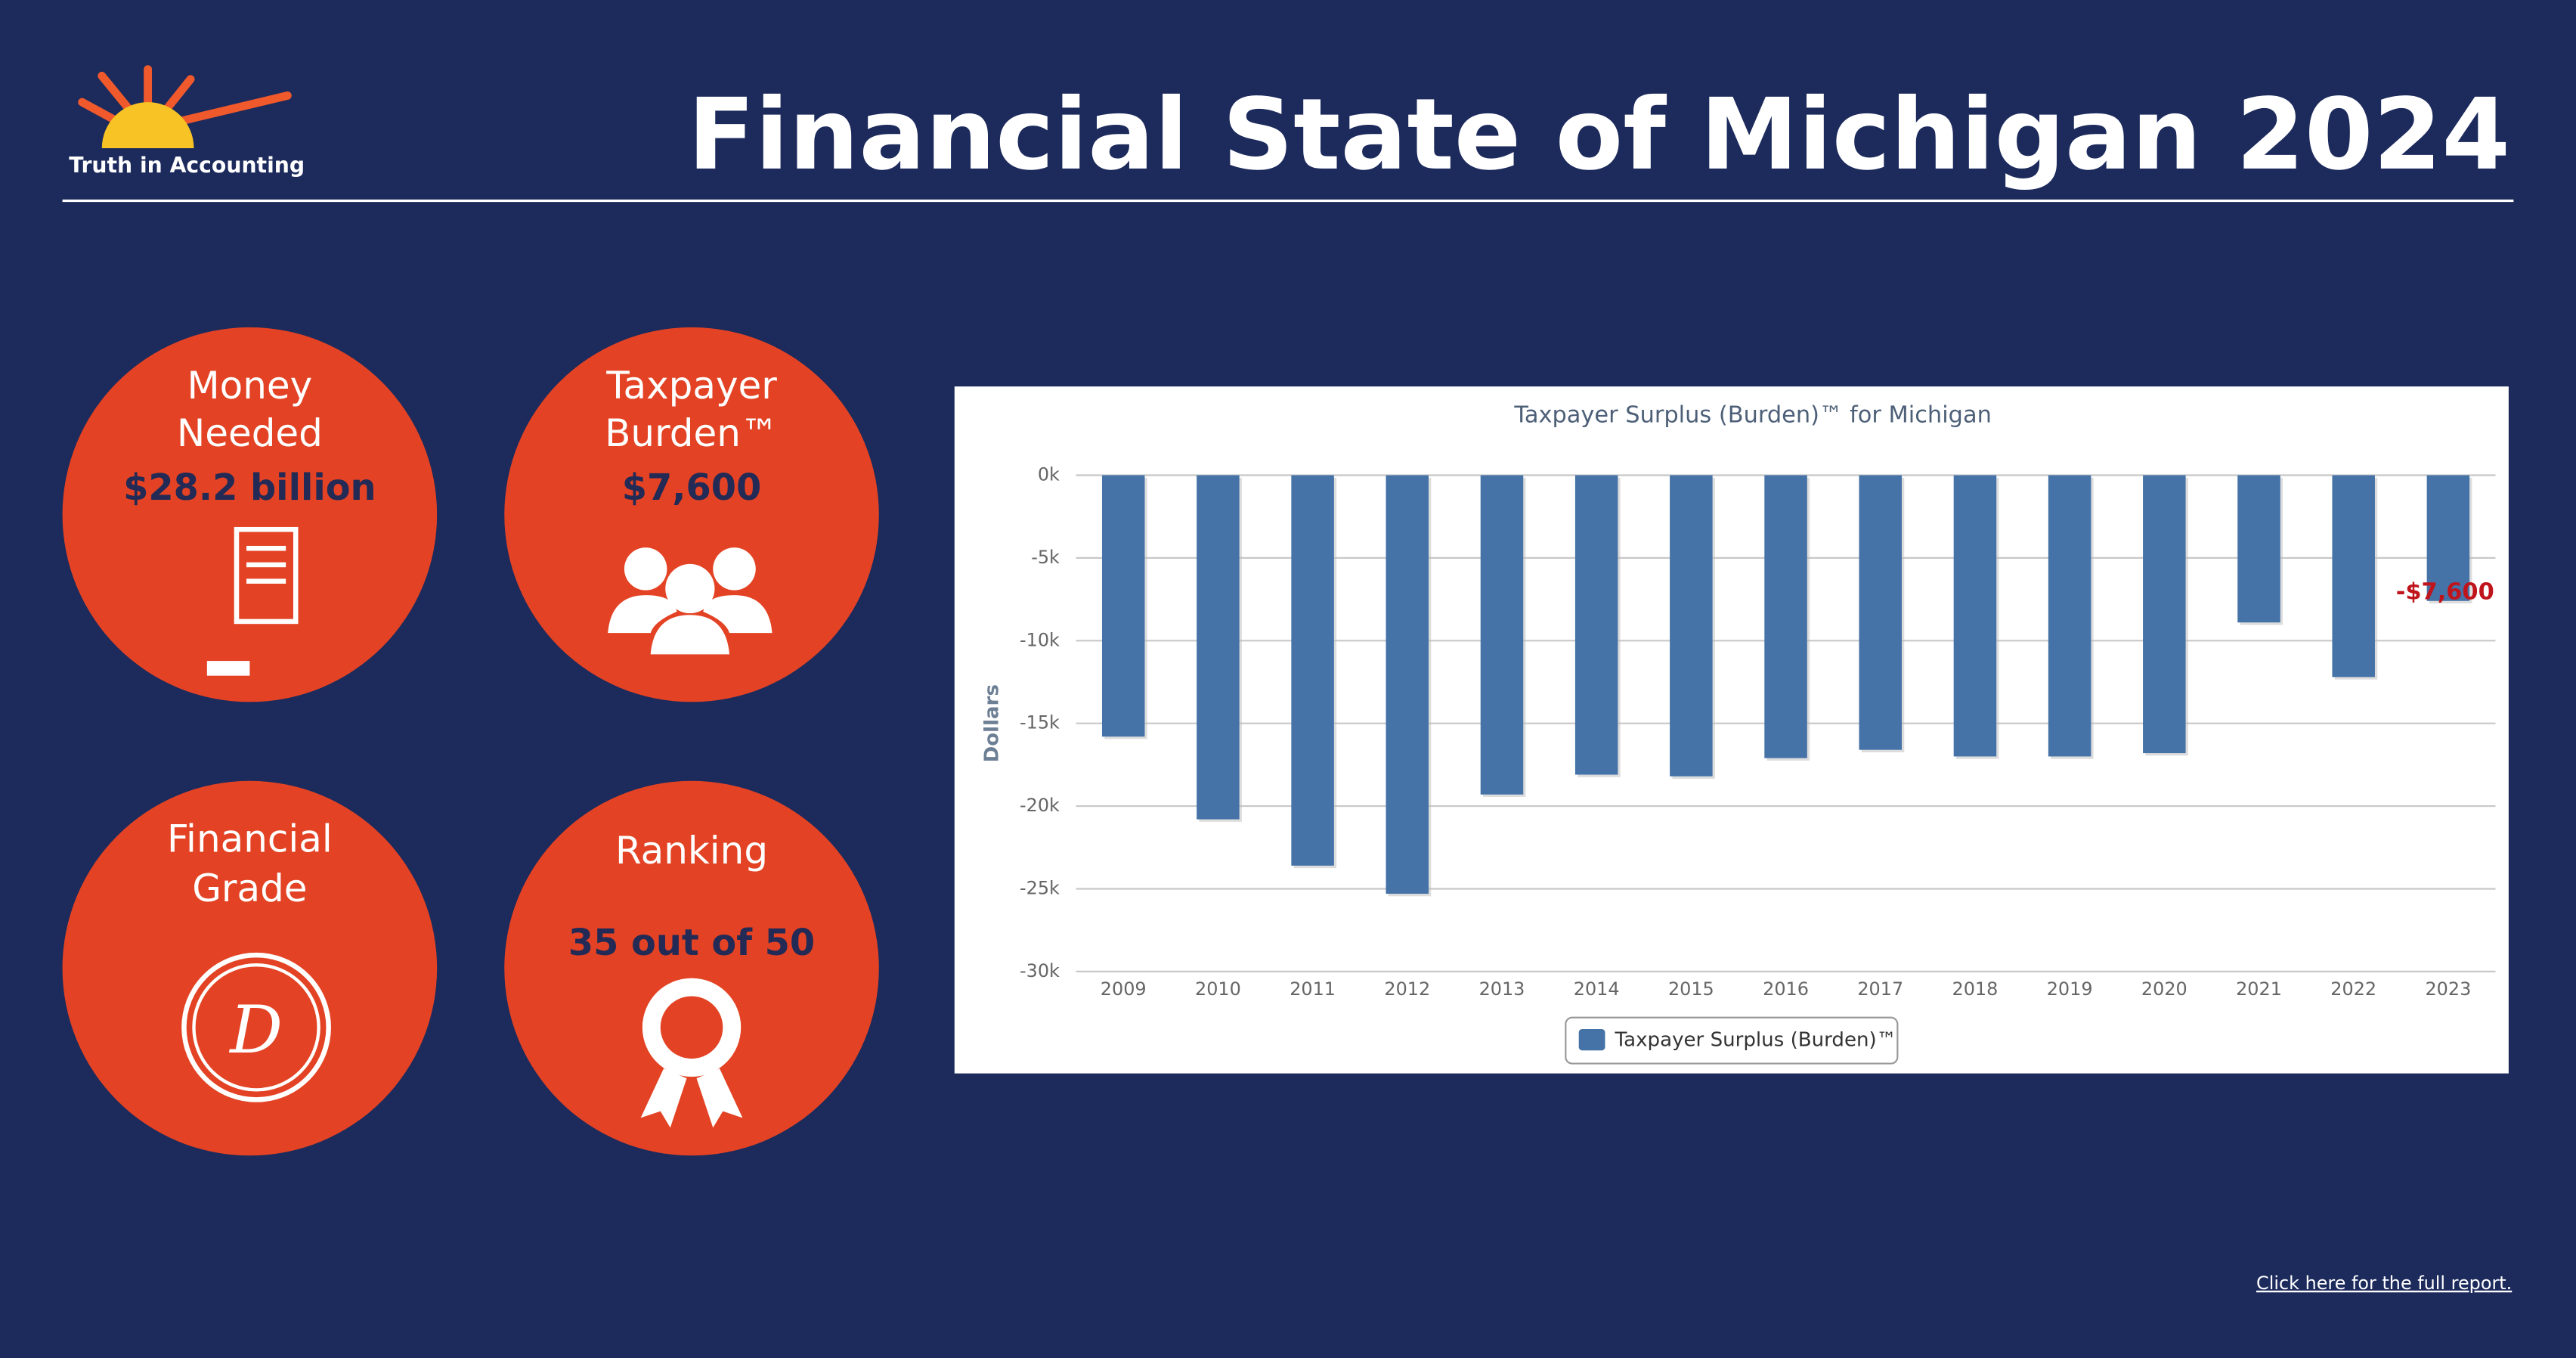 This screenshot has height=1358, width=2576. Describe the element at coordinates (1040, 805) in the screenshot. I see `y-tick-label: -20k` at that location.